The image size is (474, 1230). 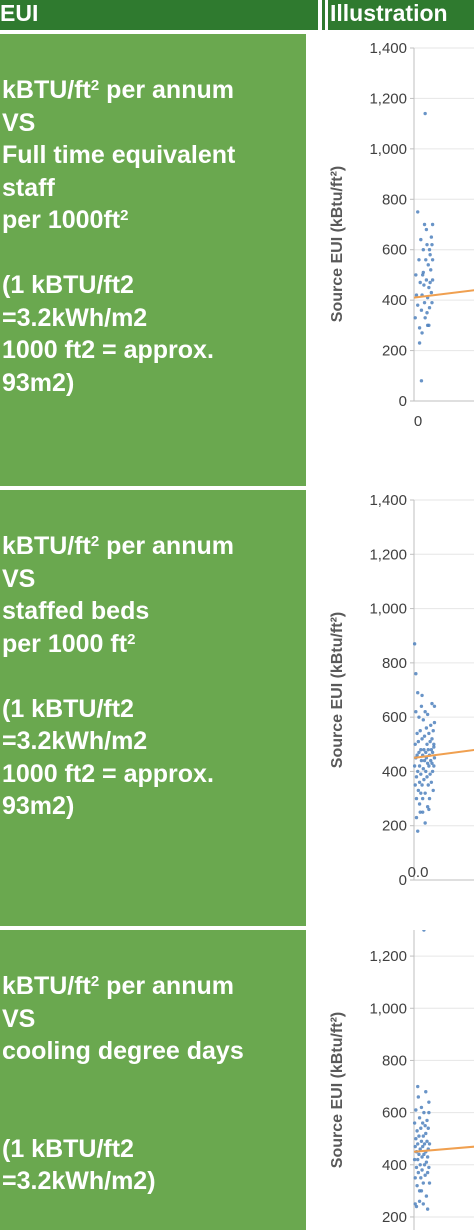 I want to click on x-tick-label: 0.0, so click(x=418, y=872).